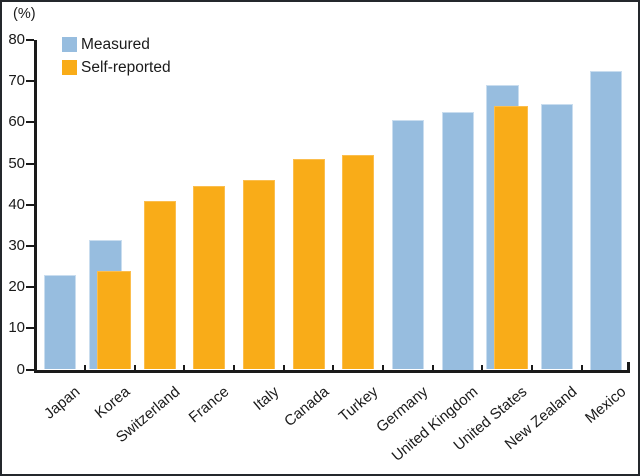  Describe the element at coordinates (16, 287) in the screenshot. I see `y-tick-label-20: 20` at that location.